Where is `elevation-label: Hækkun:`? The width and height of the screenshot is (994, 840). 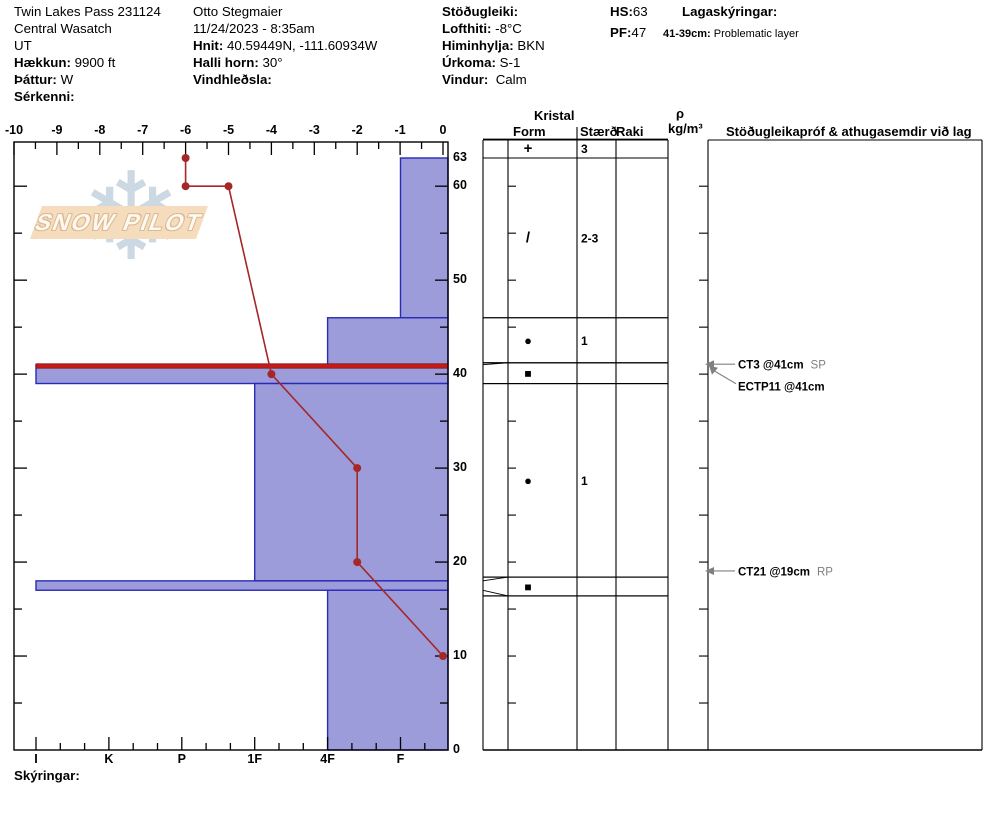 elevation-label: Hækkun: is located at coordinates (42, 62).